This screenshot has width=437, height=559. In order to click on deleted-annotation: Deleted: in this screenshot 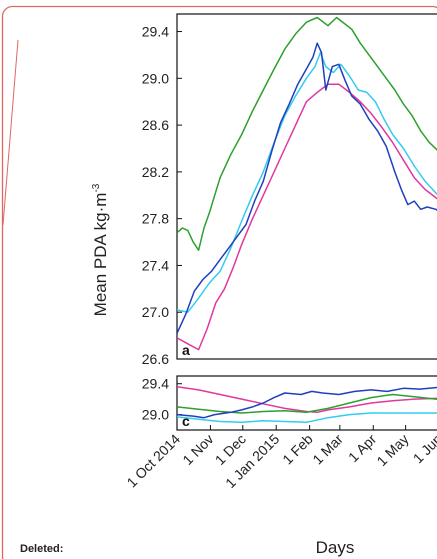, I will do `click(42, 549)`.